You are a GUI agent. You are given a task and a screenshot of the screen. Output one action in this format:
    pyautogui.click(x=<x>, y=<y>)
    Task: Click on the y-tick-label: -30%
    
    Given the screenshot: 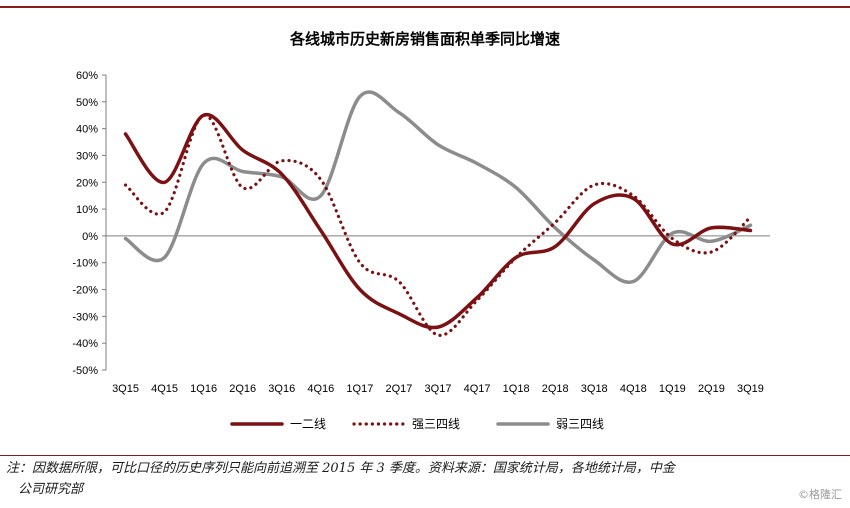 What is the action you would take?
    pyautogui.click(x=85, y=317)
    